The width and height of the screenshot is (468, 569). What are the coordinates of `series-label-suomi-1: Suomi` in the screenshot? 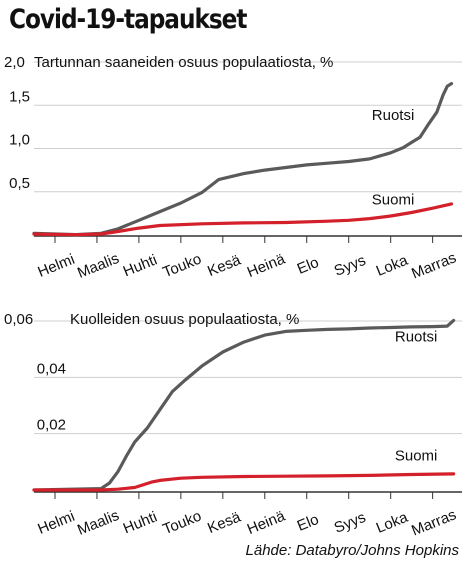 It's located at (416, 455).